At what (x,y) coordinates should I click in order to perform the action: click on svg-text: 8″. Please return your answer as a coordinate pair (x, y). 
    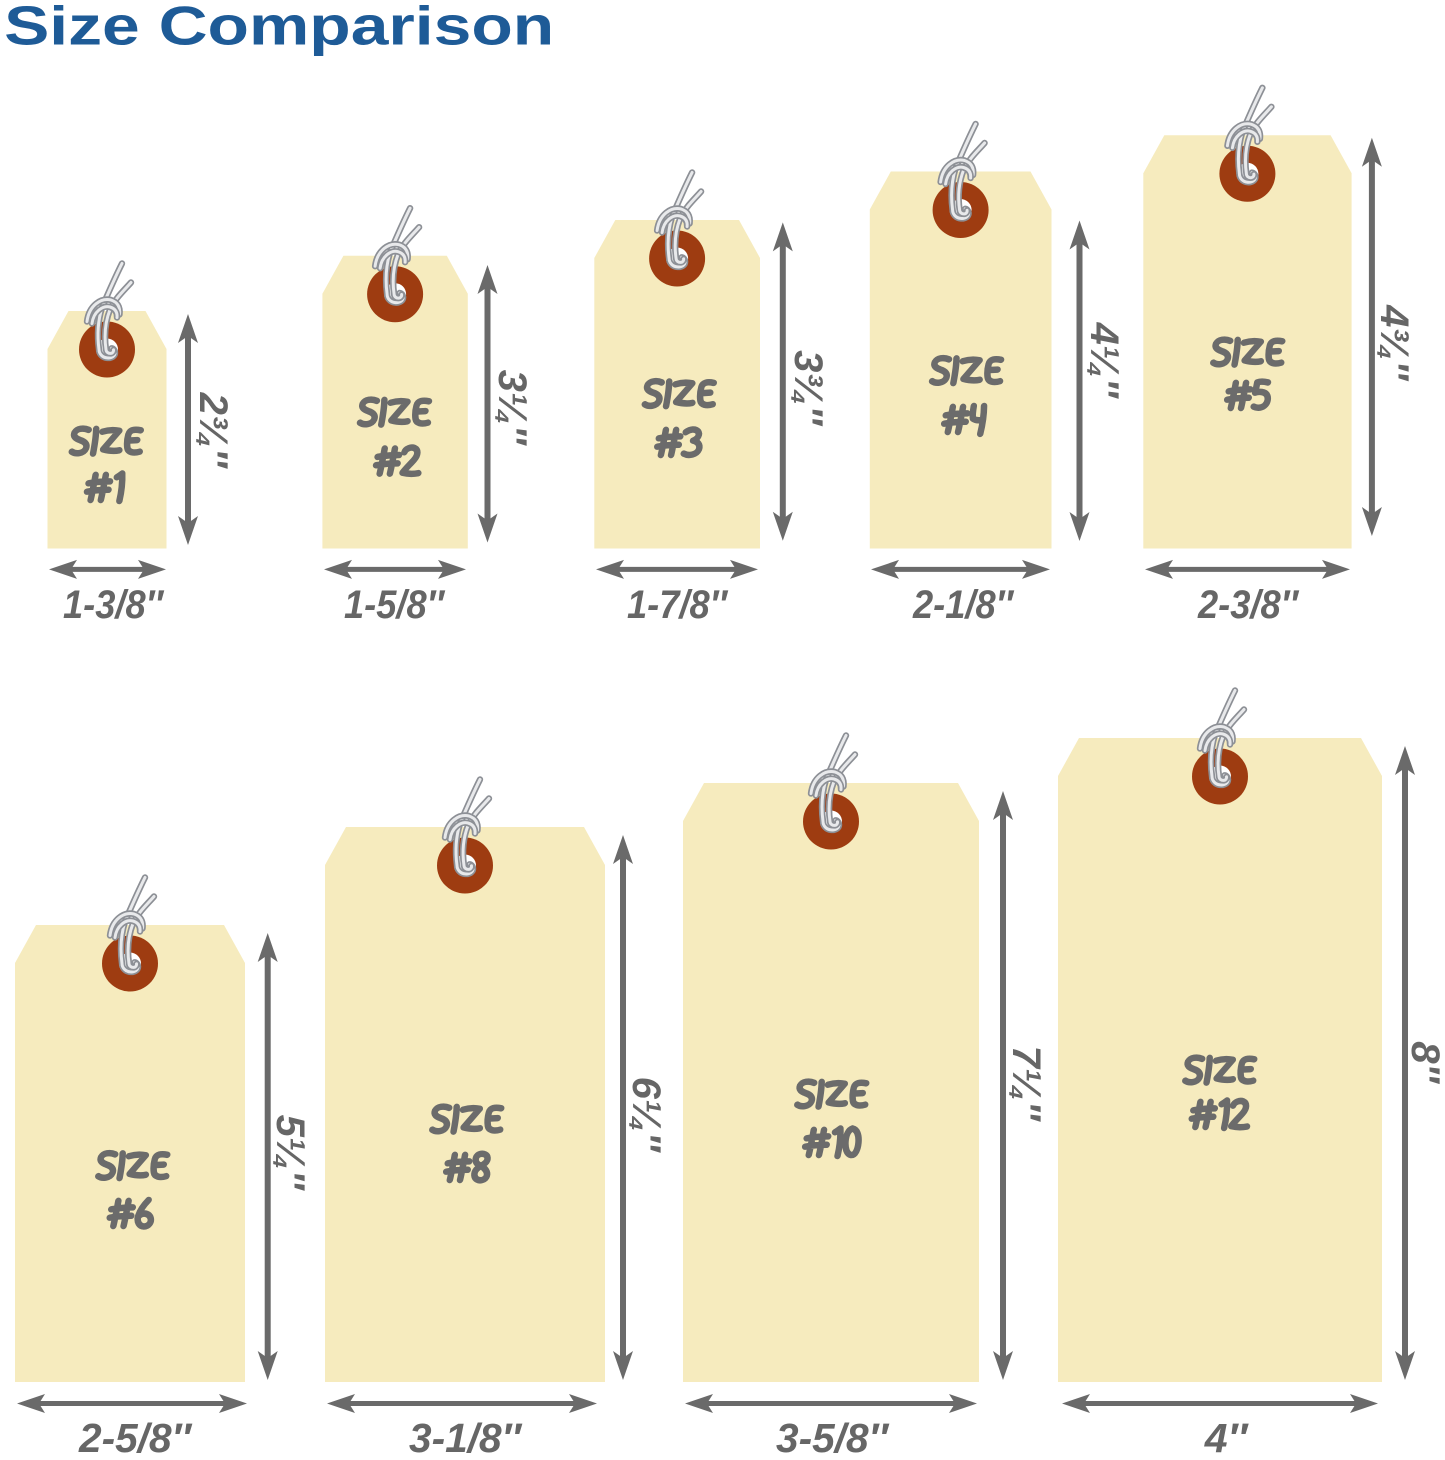
    Looking at the image, I should click on (1424, 1062).